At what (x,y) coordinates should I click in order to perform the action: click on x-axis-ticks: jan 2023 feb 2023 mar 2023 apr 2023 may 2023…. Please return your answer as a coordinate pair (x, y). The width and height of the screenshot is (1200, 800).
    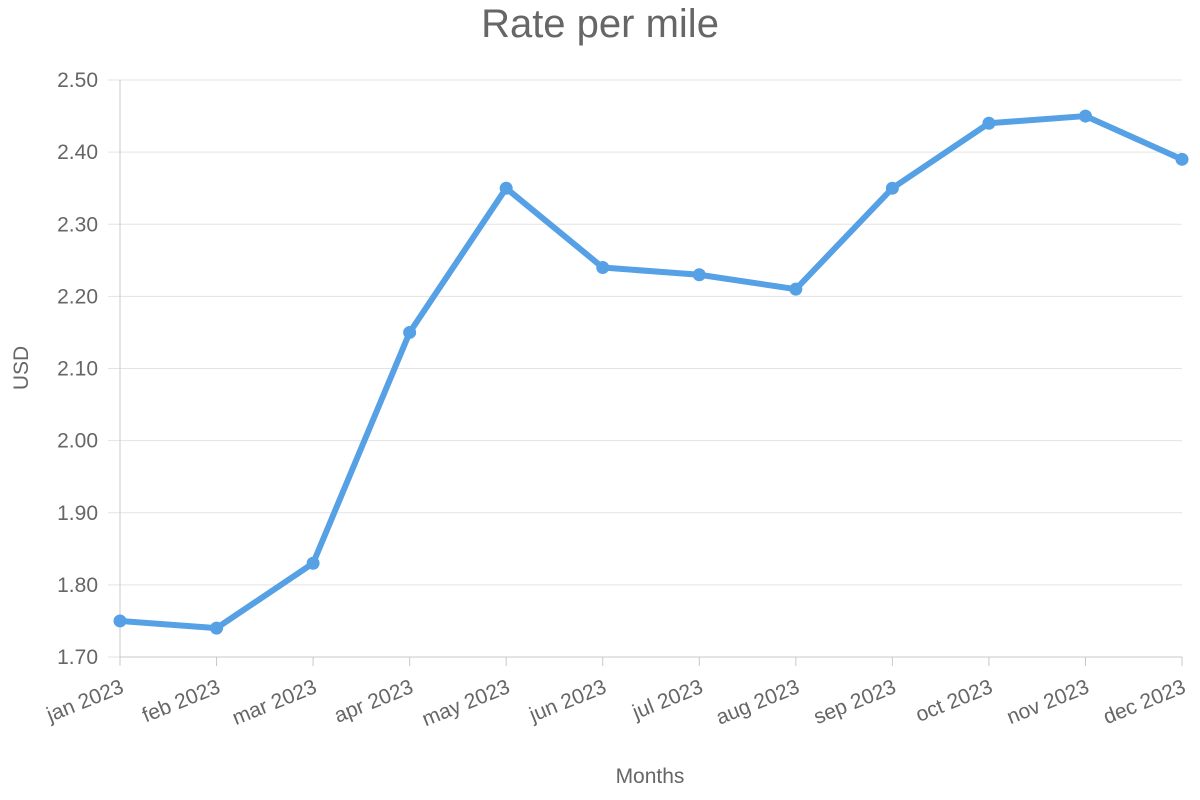
    Looking at the image, I should click on (616, 694).